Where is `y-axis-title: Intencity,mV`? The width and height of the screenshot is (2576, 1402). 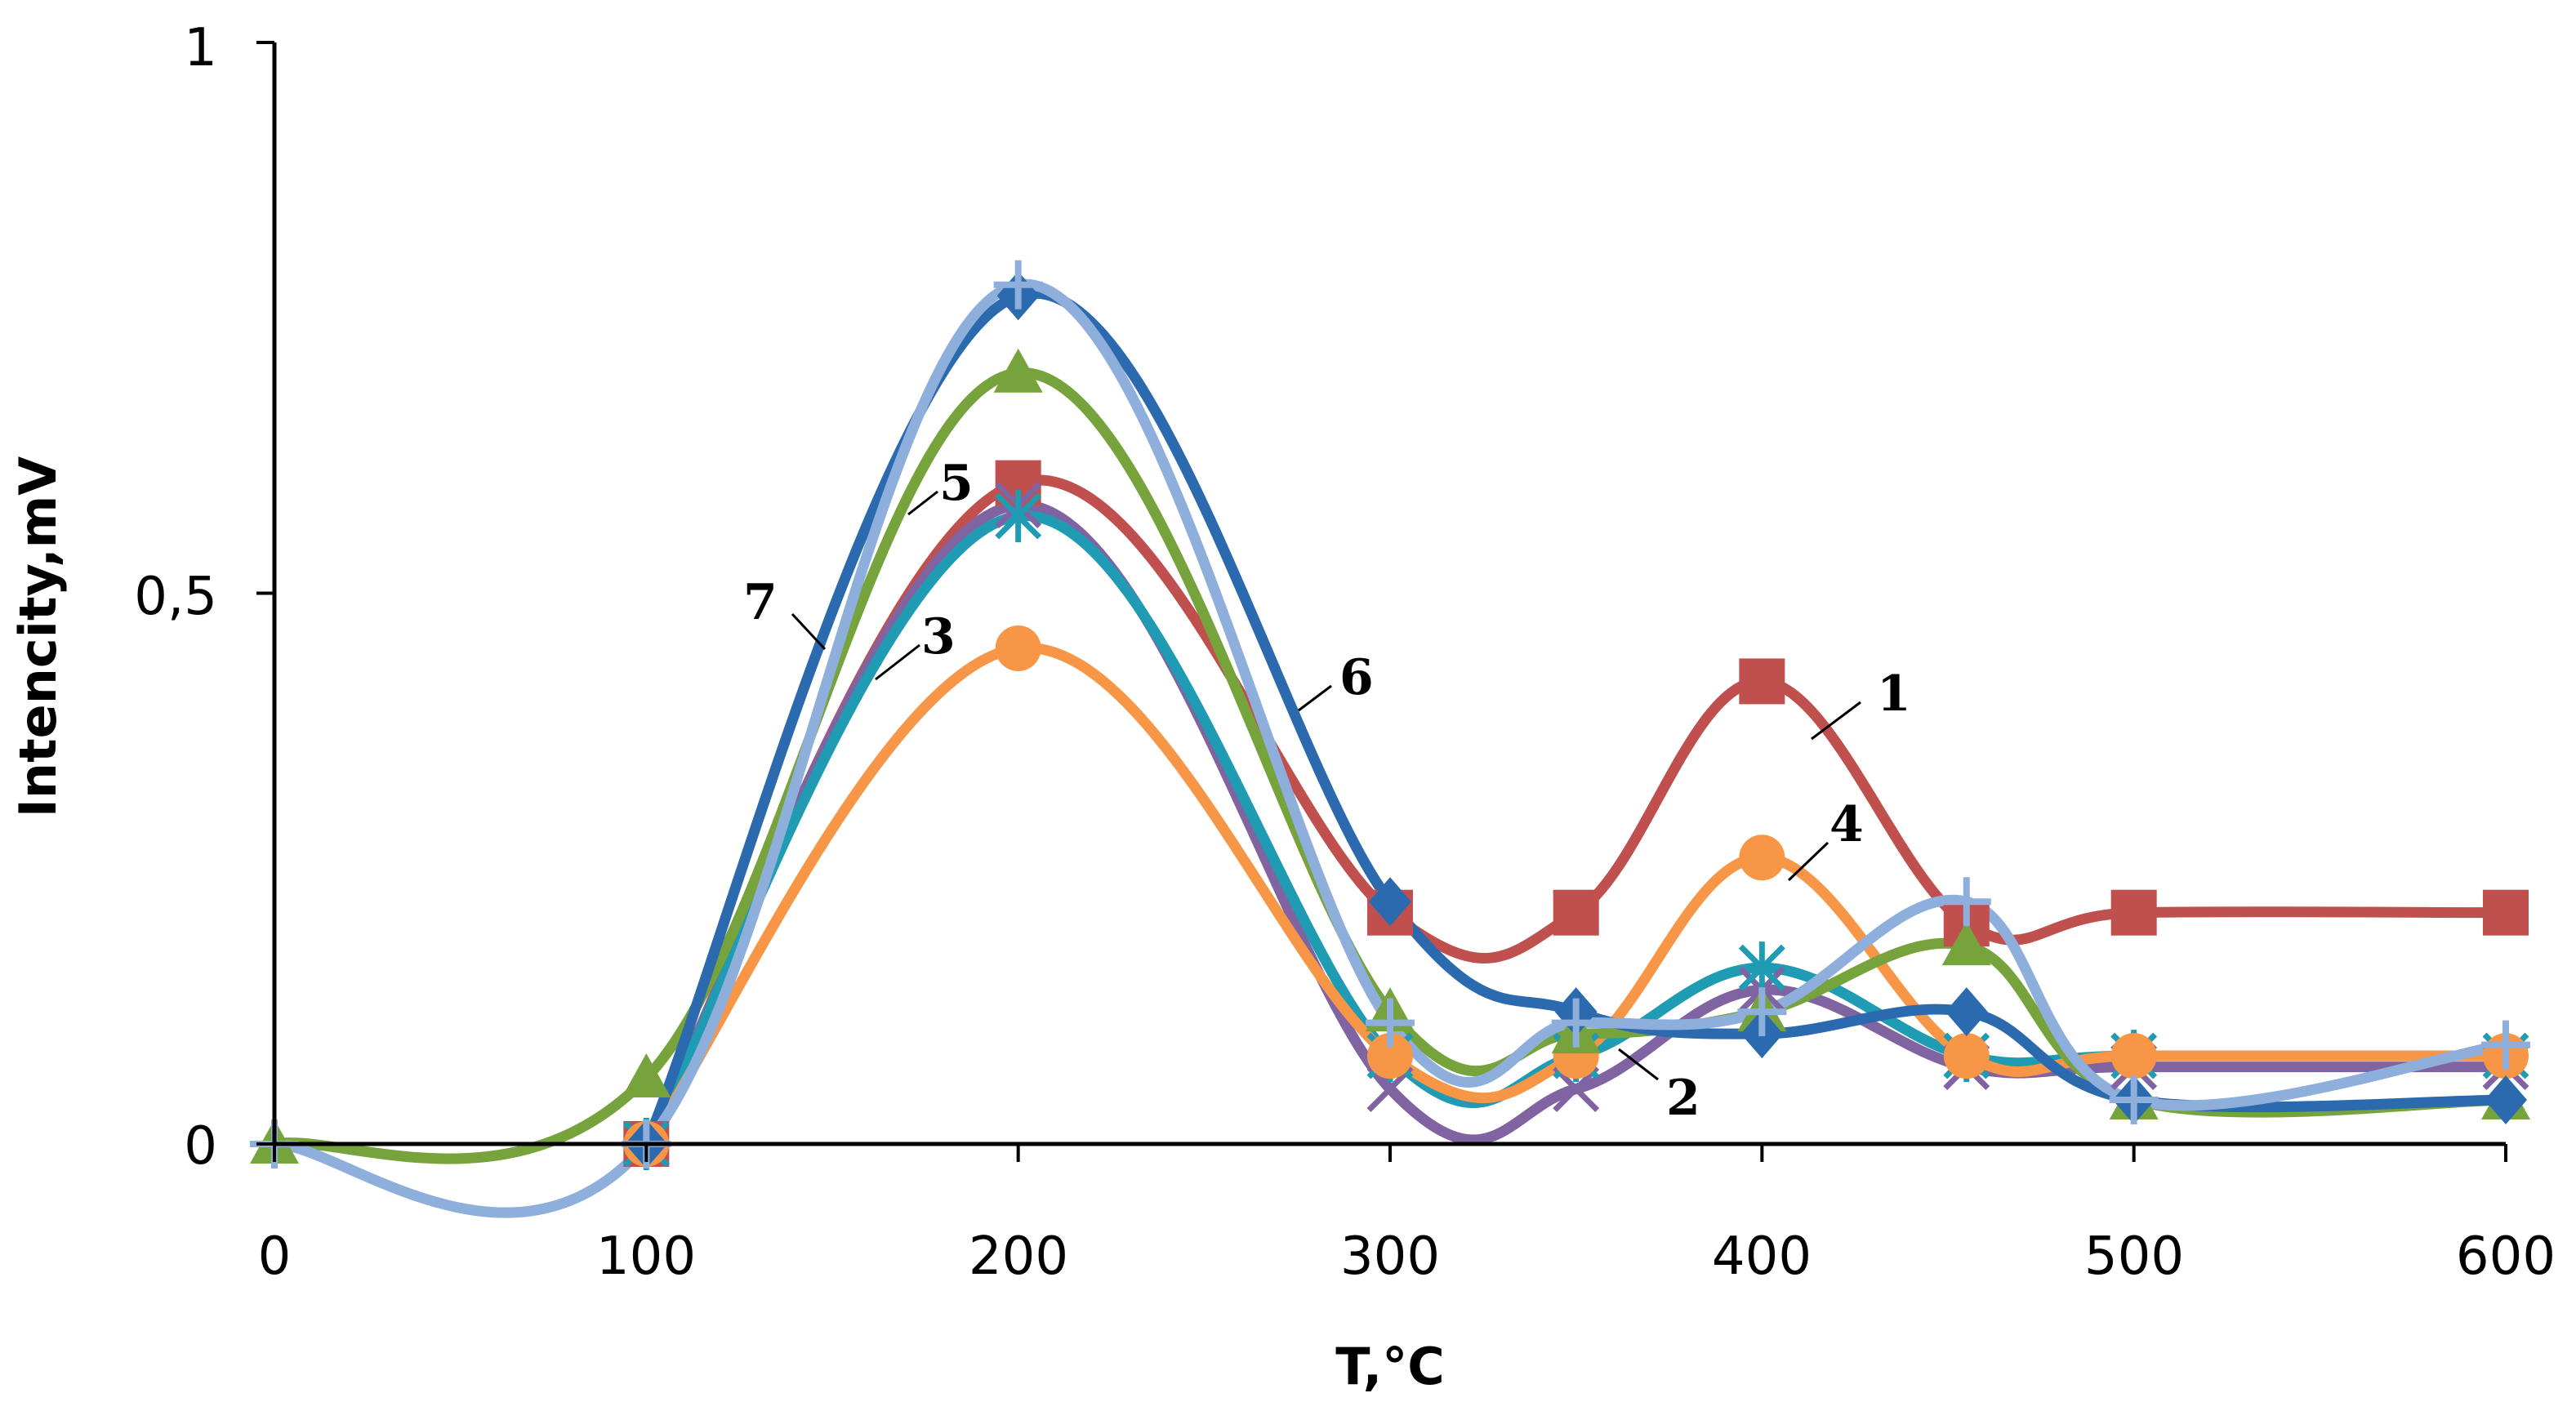
y-axis-title: Intencity,mV is located at coordinates (38, 636).